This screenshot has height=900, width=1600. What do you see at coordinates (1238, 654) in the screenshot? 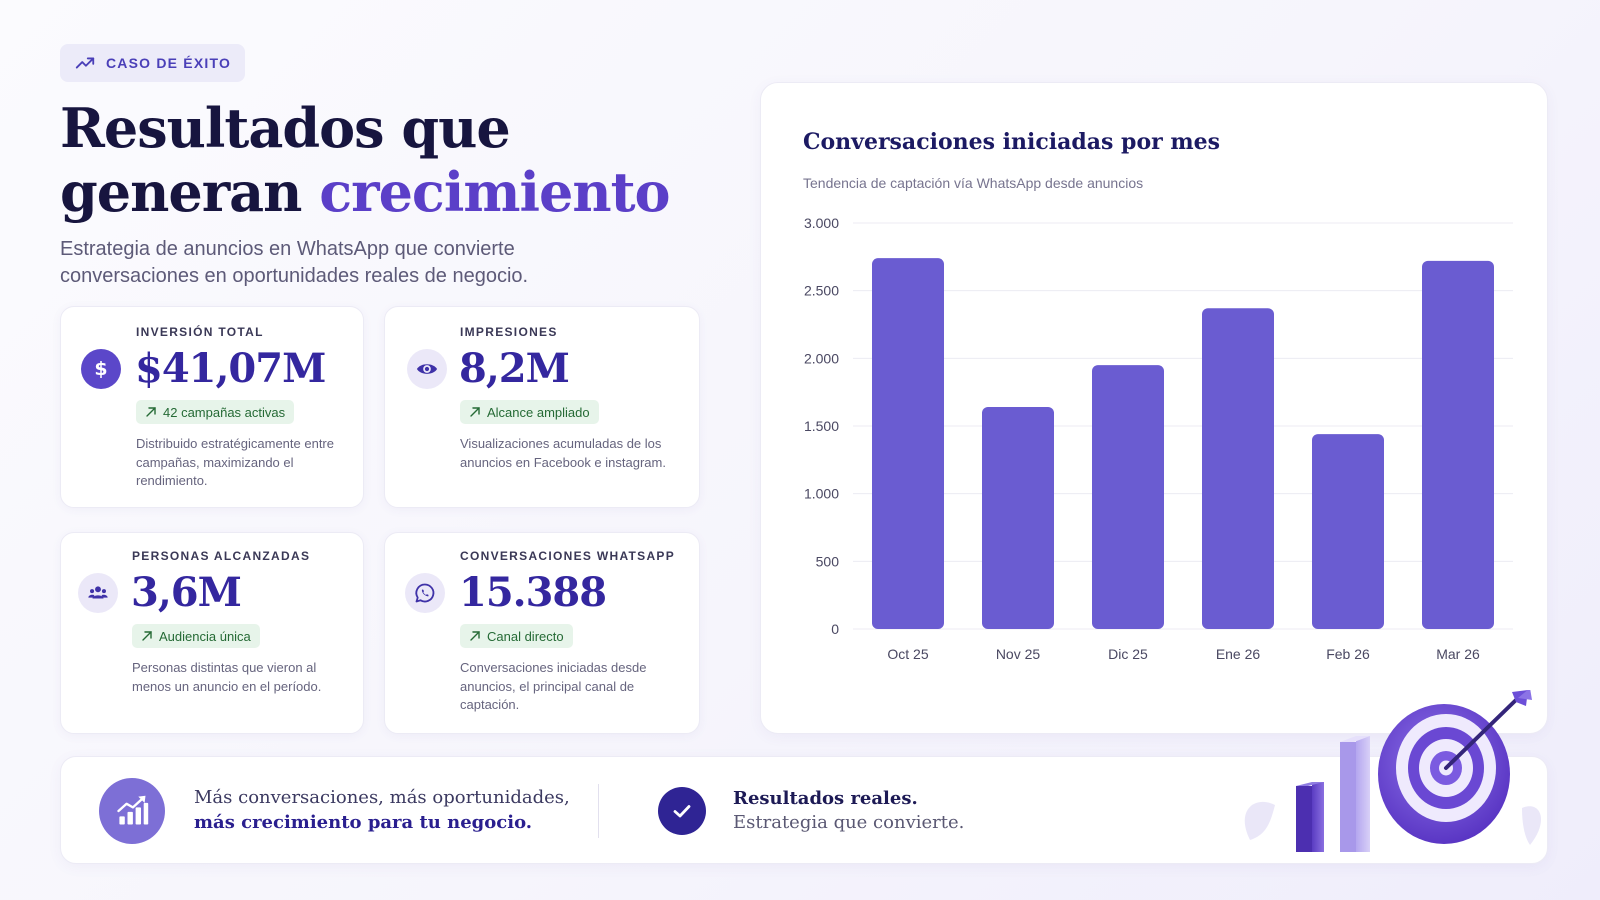
I see `x-tick-label: Ene 26` at bounding box center [1238, 654].